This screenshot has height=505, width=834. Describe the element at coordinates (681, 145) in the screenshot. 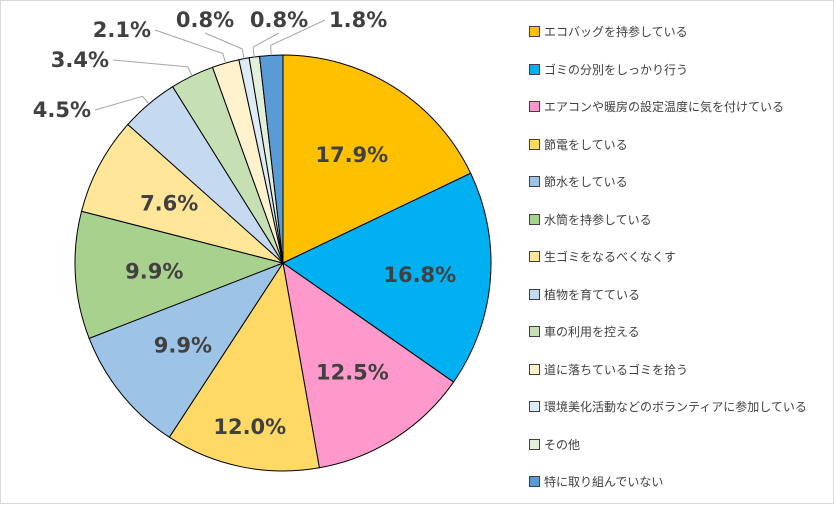

I see `legend-item-4: 節電をしている` at that location.